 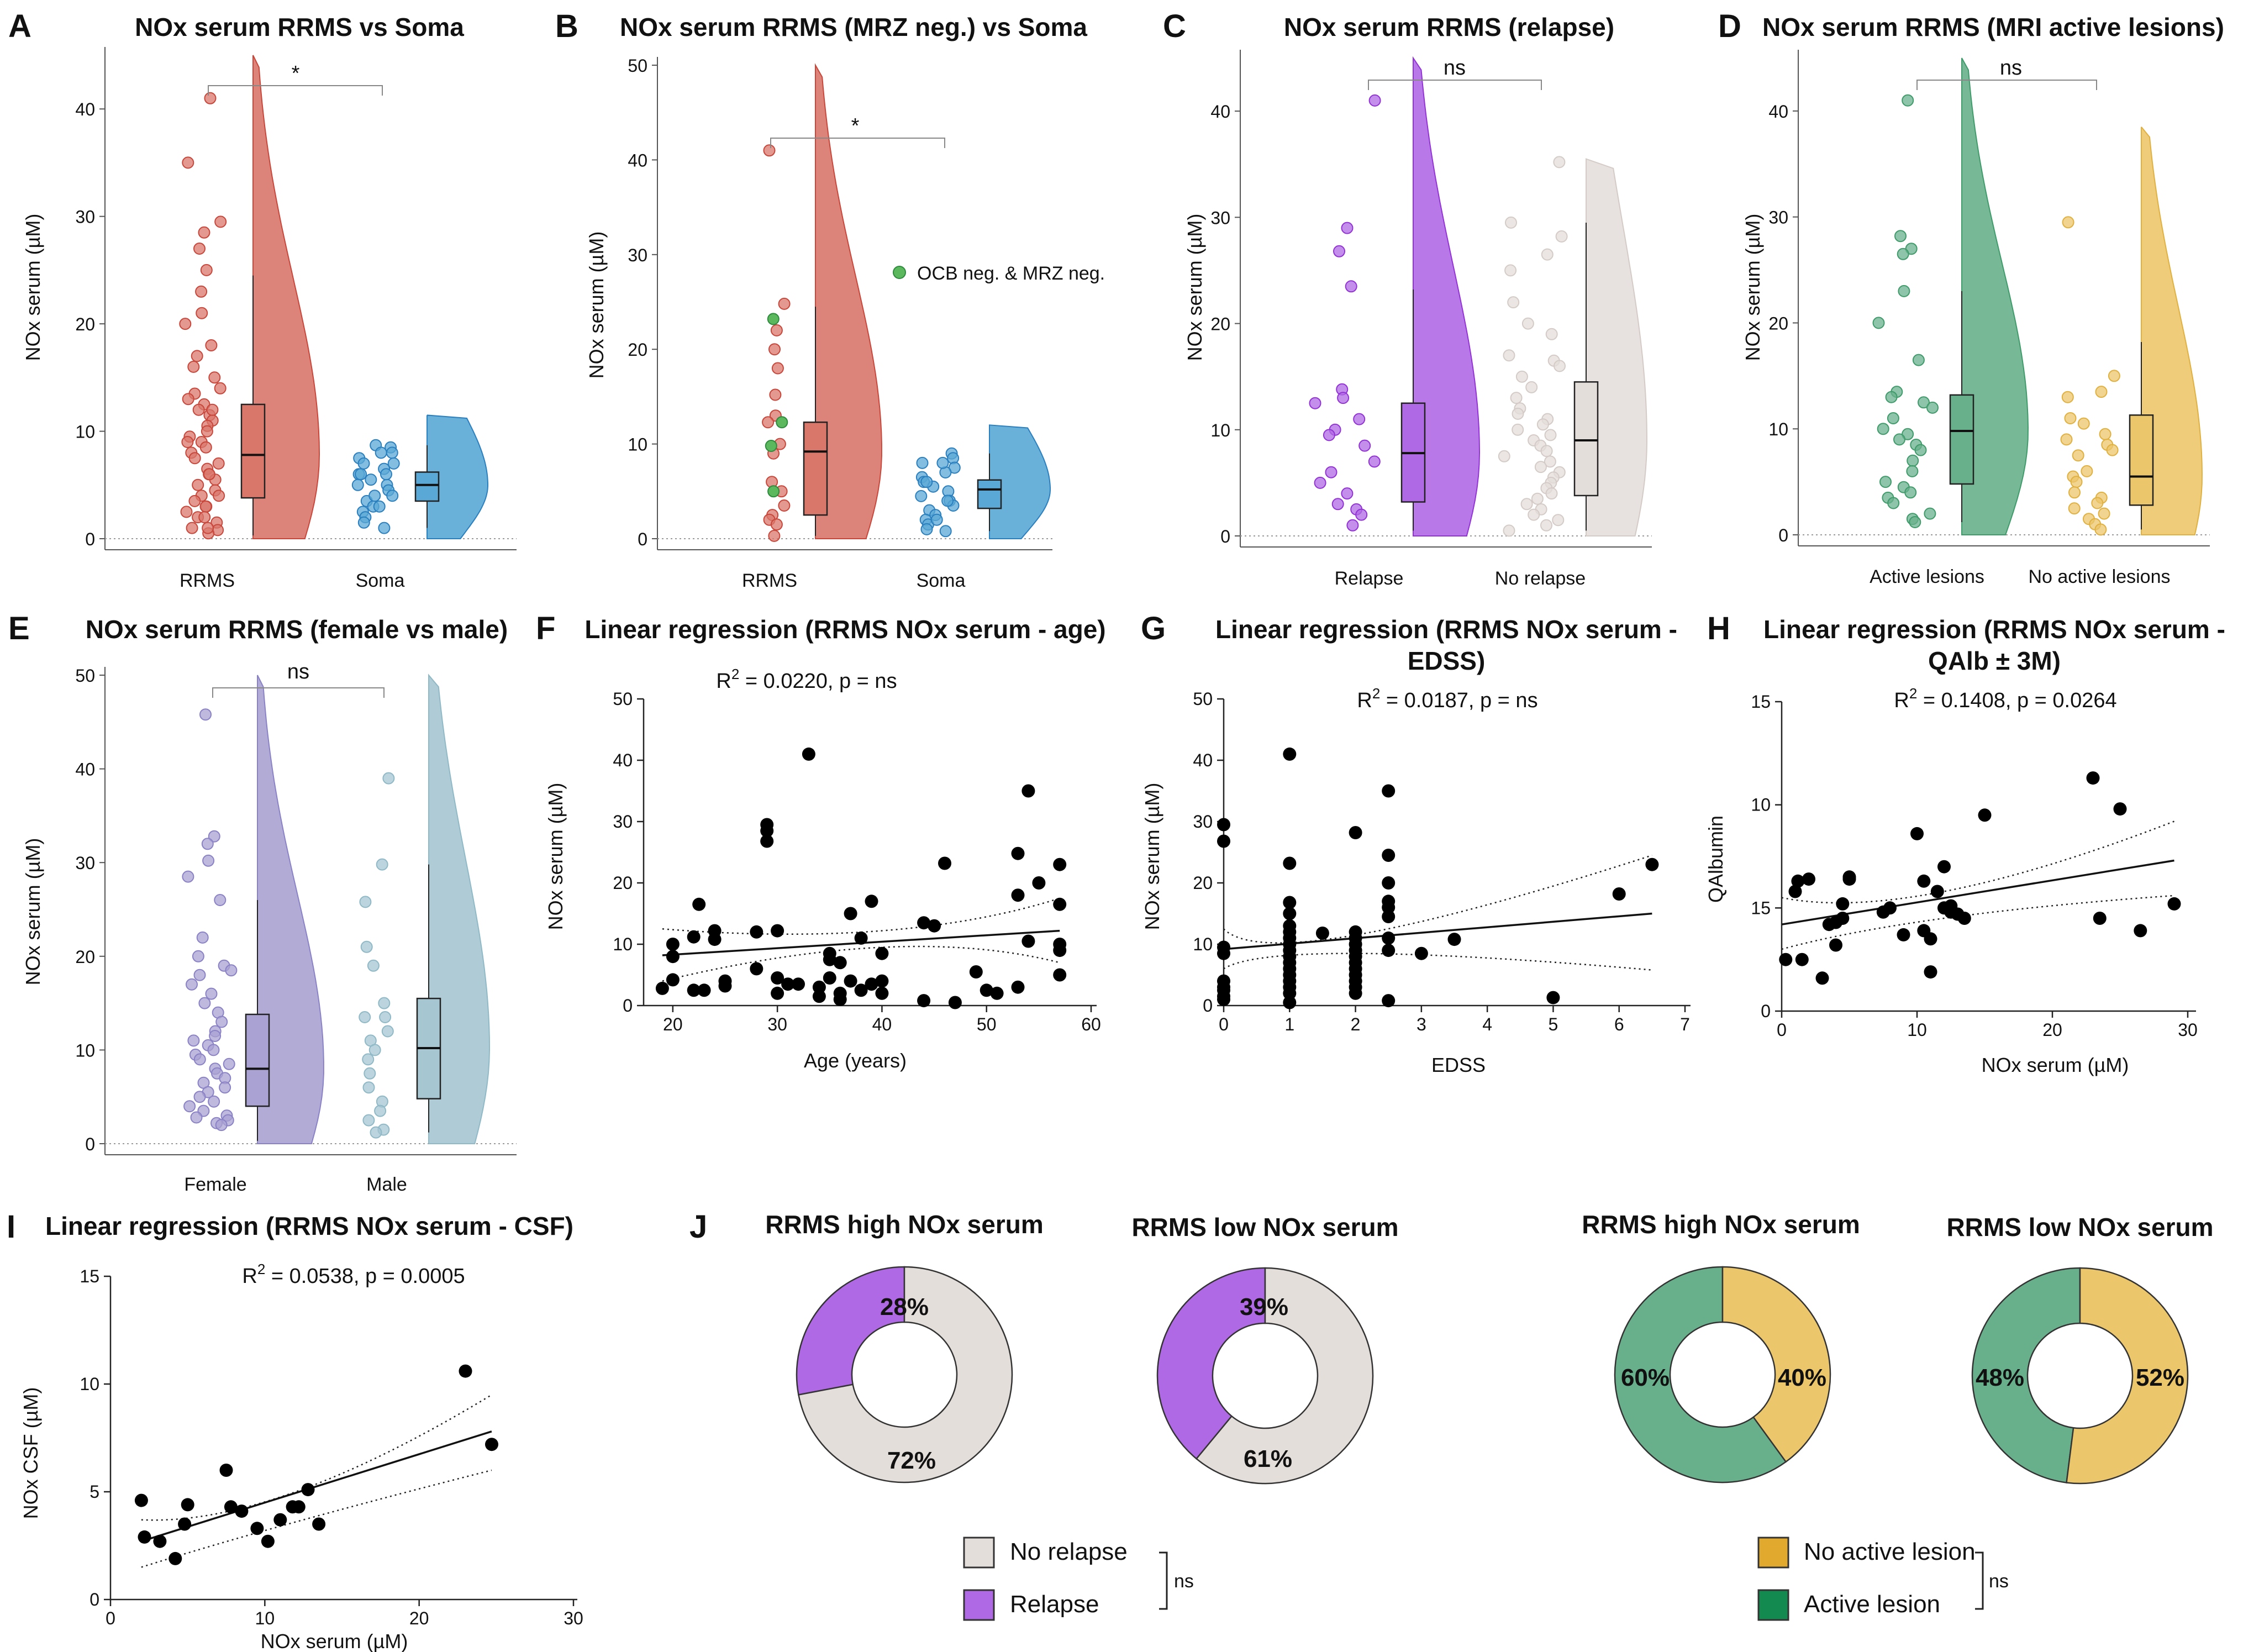 What do you see at coordinates (1163, 1580) in the screenshot?
I see `legend-left-bracket` at bounding box center [1163, 1580].